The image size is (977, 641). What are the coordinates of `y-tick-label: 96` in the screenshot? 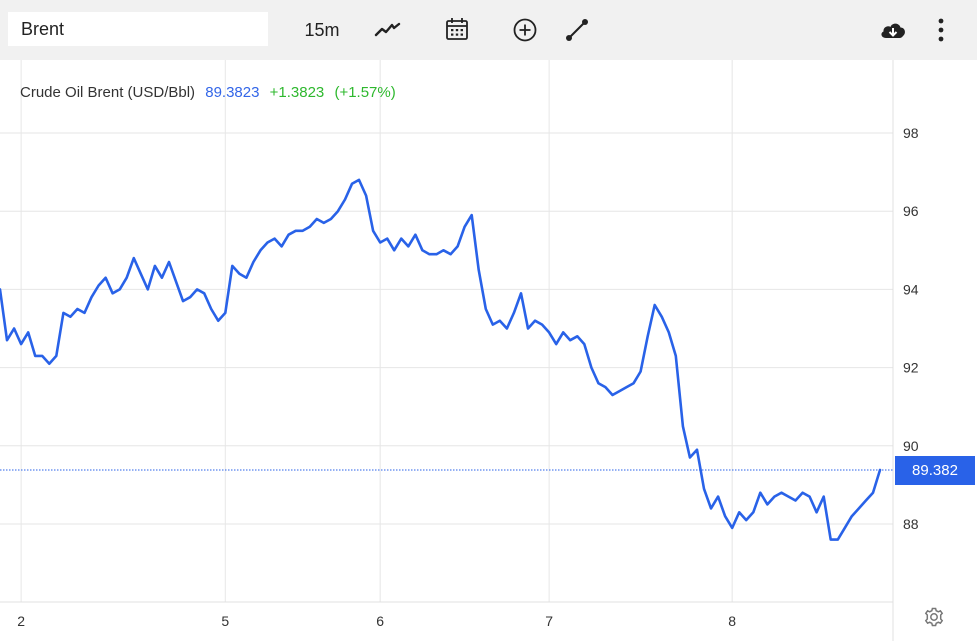 It's located at (911, 211).